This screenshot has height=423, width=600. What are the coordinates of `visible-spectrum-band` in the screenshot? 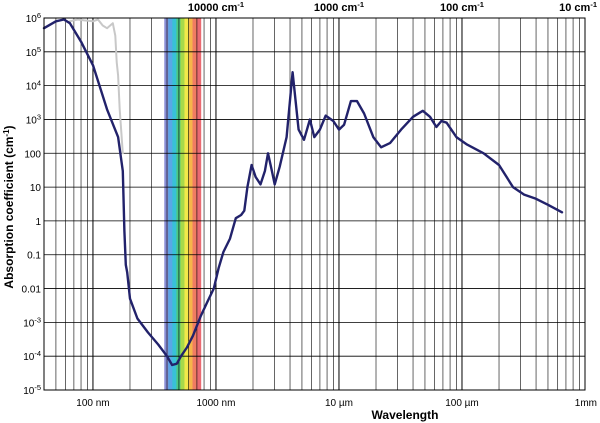 It's located at (183, 204).